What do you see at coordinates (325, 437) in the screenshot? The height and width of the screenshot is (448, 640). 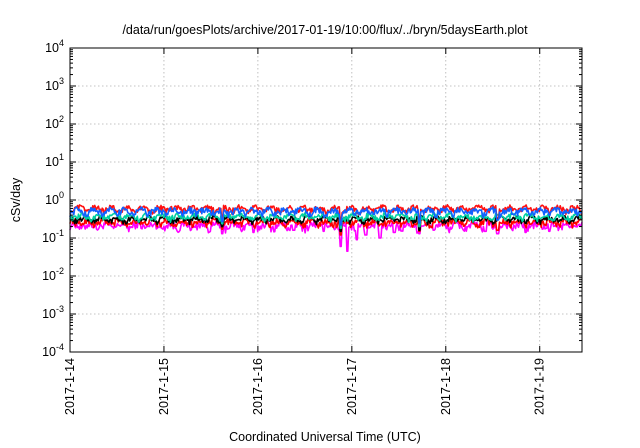 I see `x-axis-label: Coordinated Universal Time (UTC)` at bounding box center [325, 437].